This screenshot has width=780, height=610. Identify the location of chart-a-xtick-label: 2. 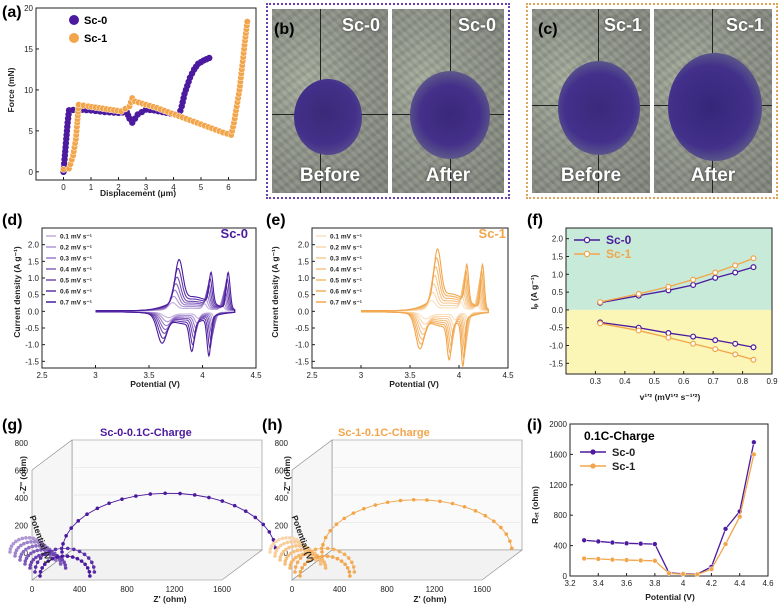
(118, 187).